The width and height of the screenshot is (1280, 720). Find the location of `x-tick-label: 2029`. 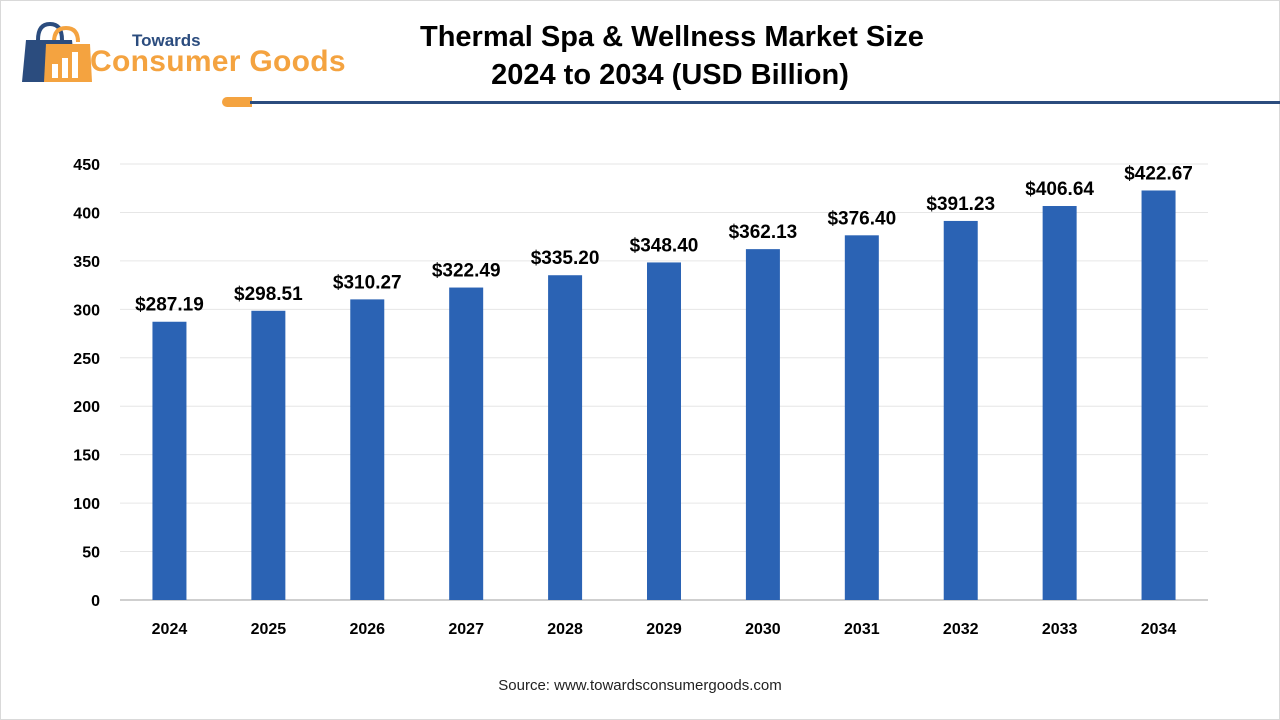

x-tick-label: 2029 is located at coordinates (664, 629).